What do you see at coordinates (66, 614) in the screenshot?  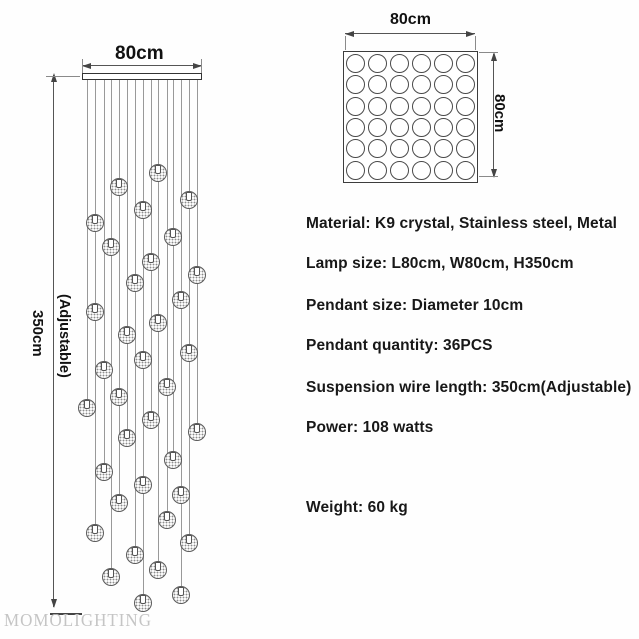 I see `ground-line` at bounding box center [66, 614].